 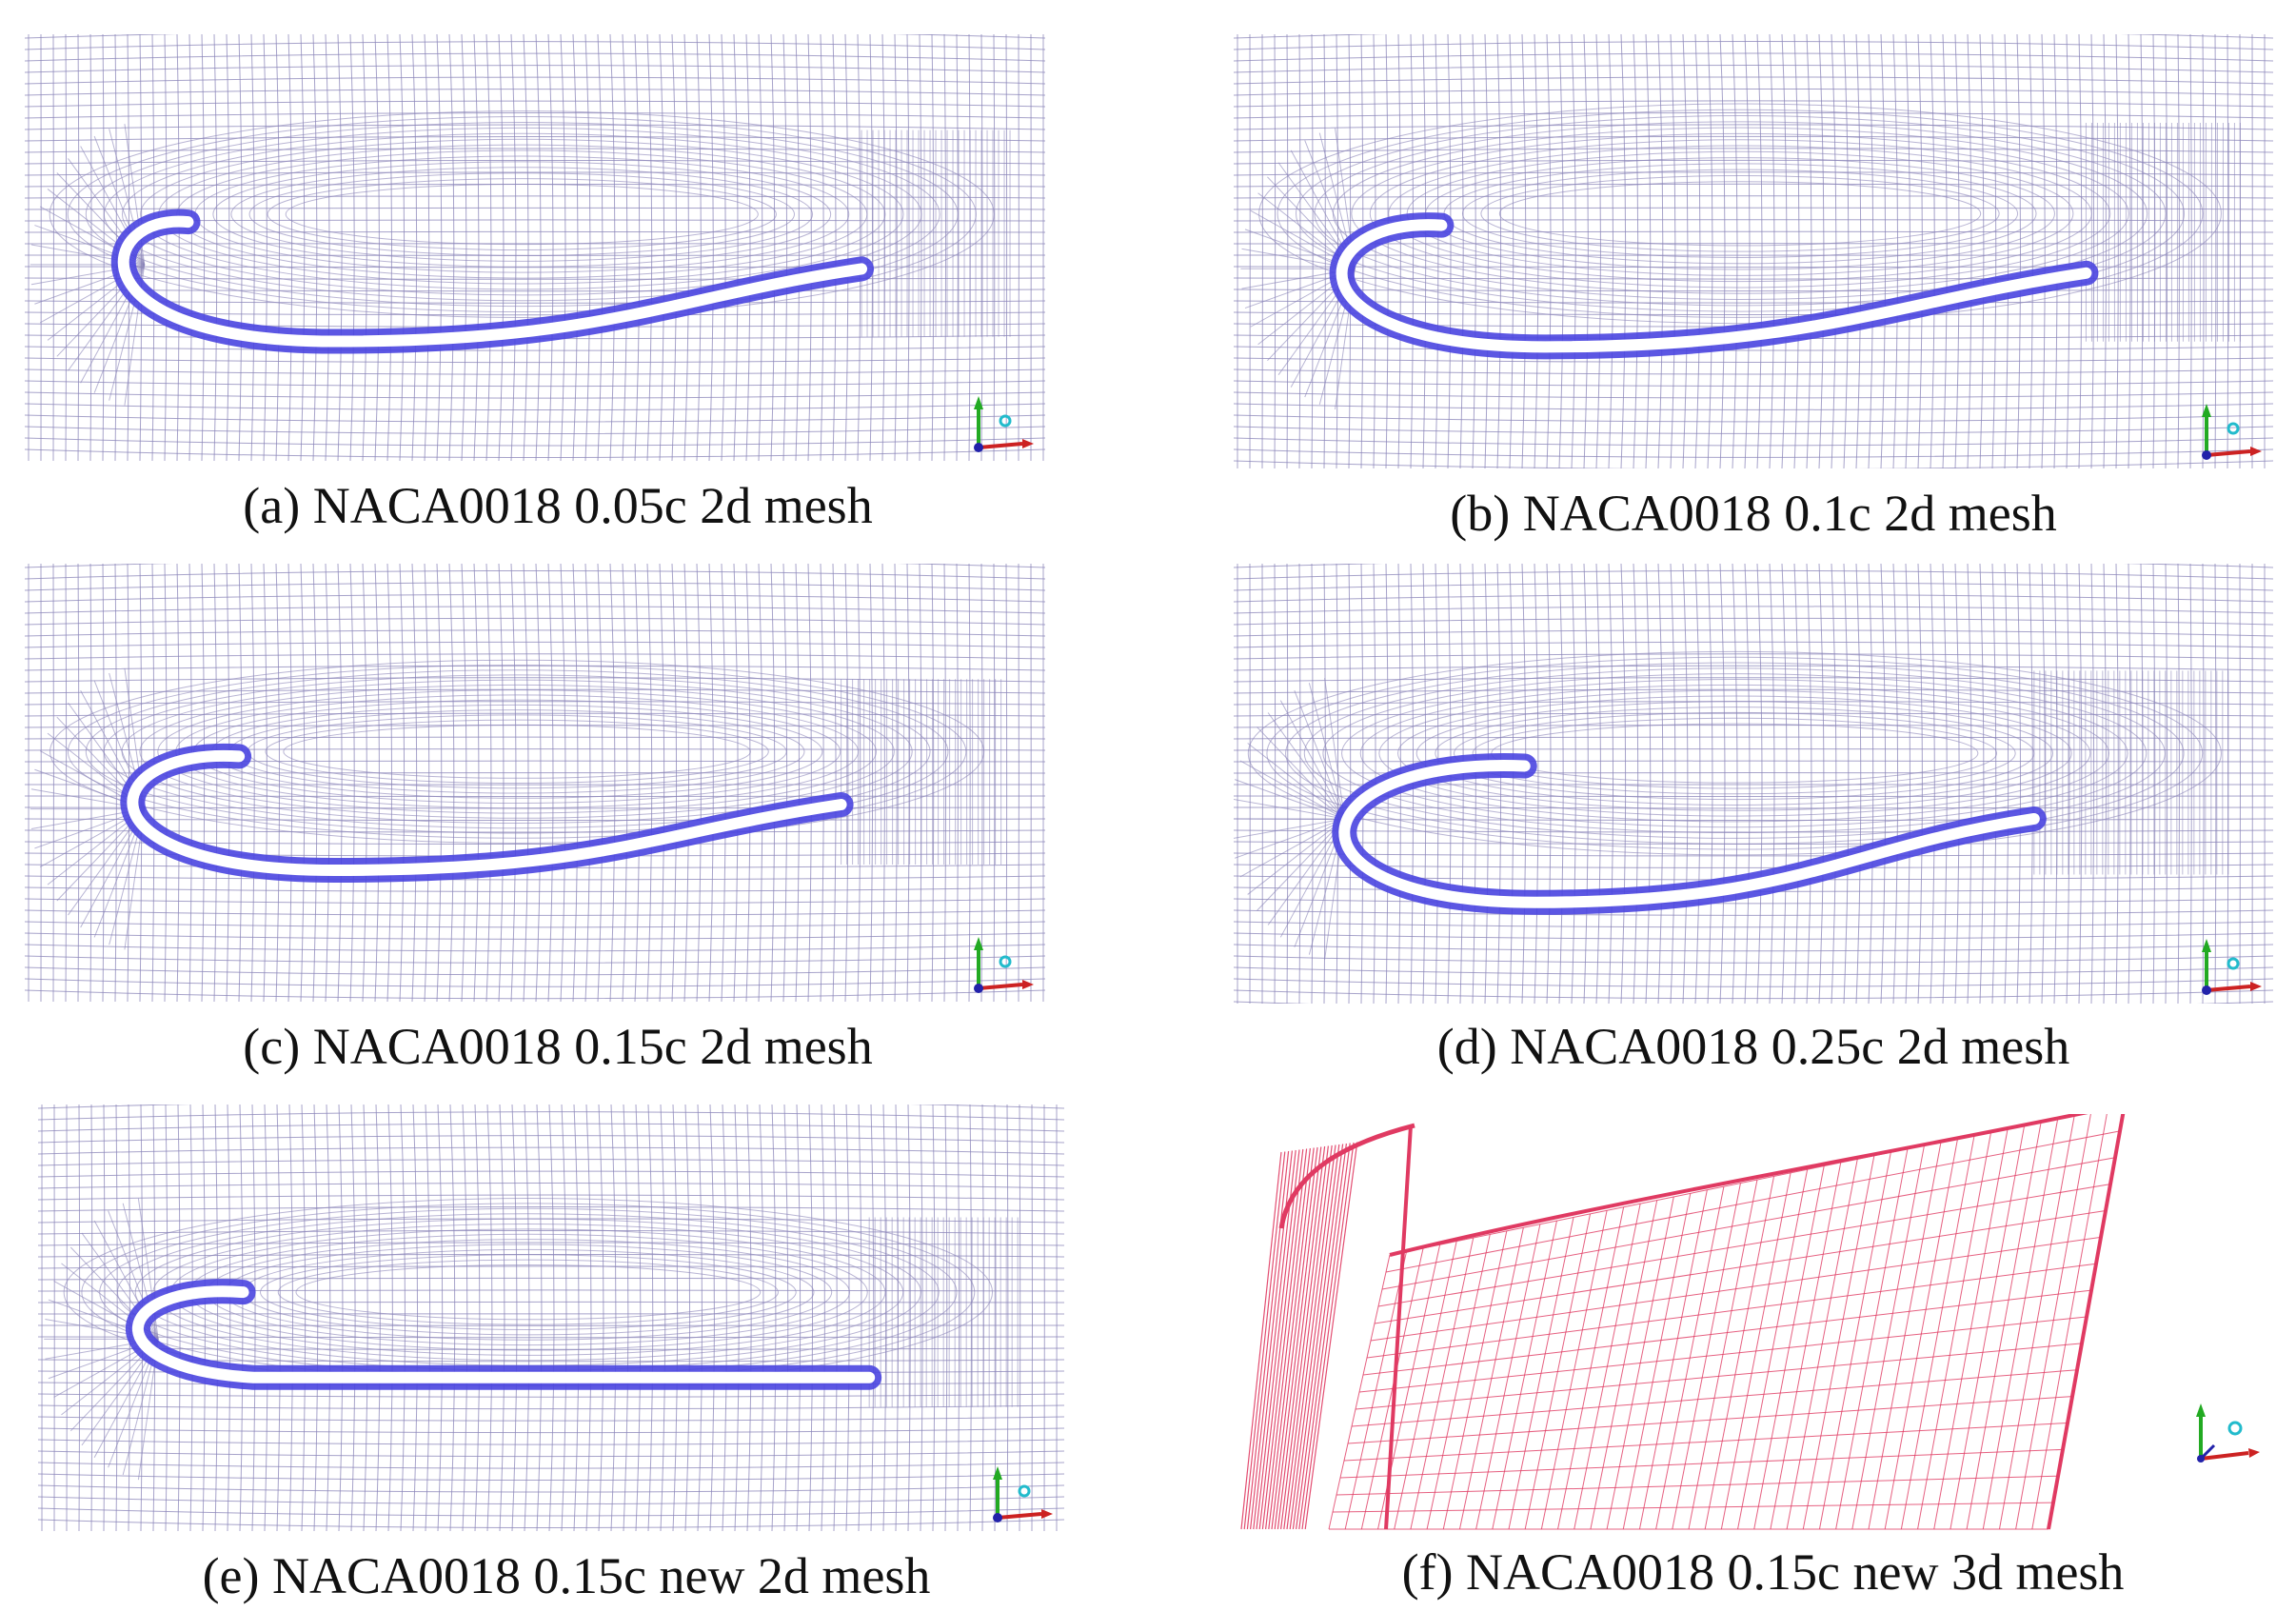 I want to click on mesh-3d-f, so click(x=1750, y=1322).